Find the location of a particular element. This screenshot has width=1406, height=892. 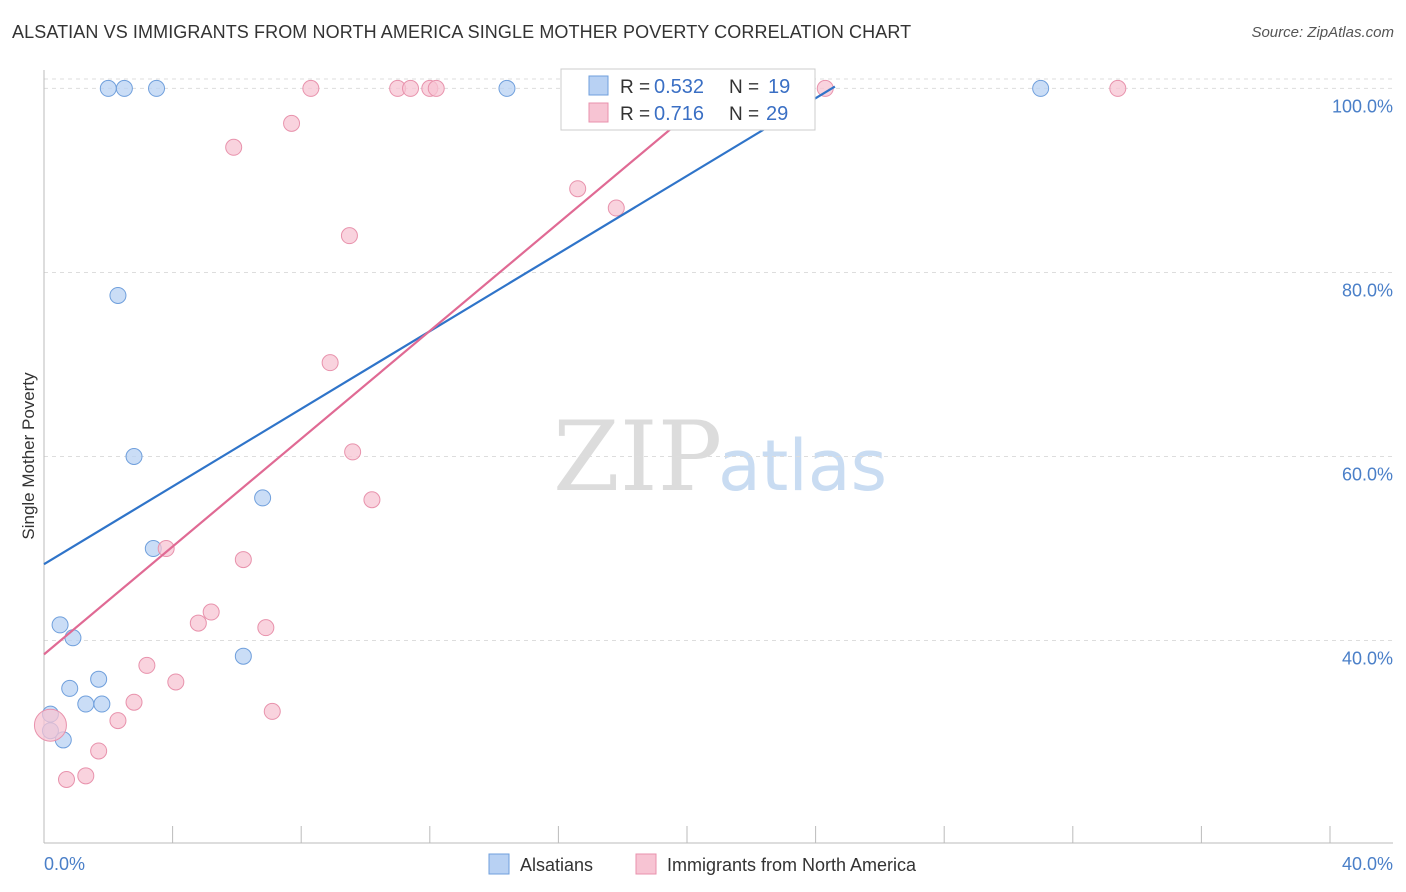

x-tick-label-0: 0.0% is located at coordinates (64, 864).